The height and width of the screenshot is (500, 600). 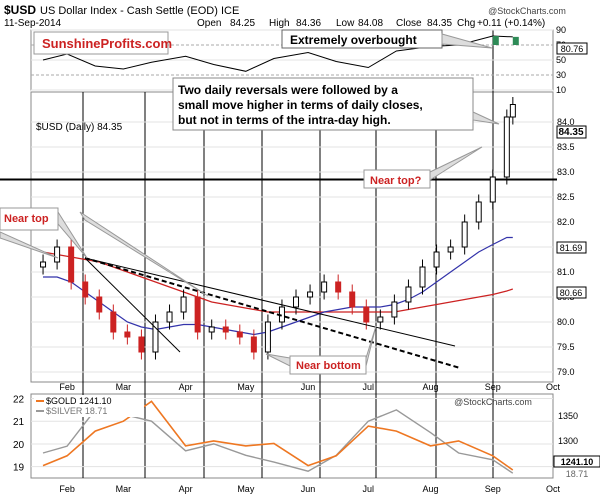 I want to click on close-value: 84.35, so click(x=439, y=23).